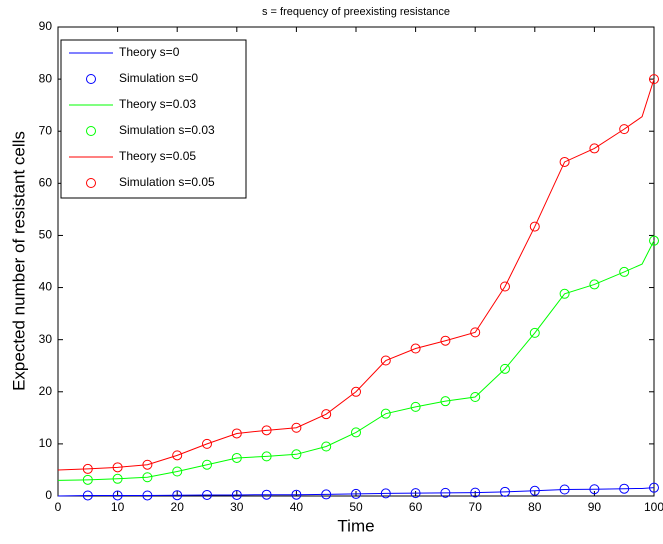 The width and height of the screenshot is (663, 544). What do you see at coordinates (595, 507) in the screenshot?
I see `x-tick-label: 90` at bounding box center [595, 507].